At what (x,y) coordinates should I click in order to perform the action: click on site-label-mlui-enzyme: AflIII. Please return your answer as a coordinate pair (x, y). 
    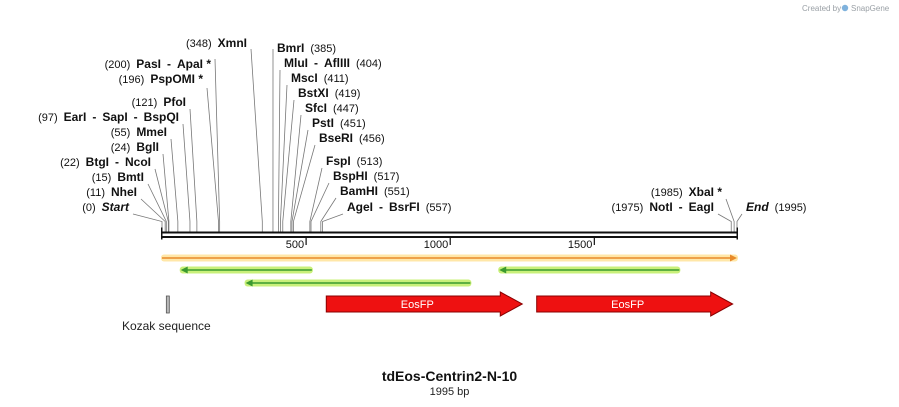
    Looking at the image, I should click on (337, 63).